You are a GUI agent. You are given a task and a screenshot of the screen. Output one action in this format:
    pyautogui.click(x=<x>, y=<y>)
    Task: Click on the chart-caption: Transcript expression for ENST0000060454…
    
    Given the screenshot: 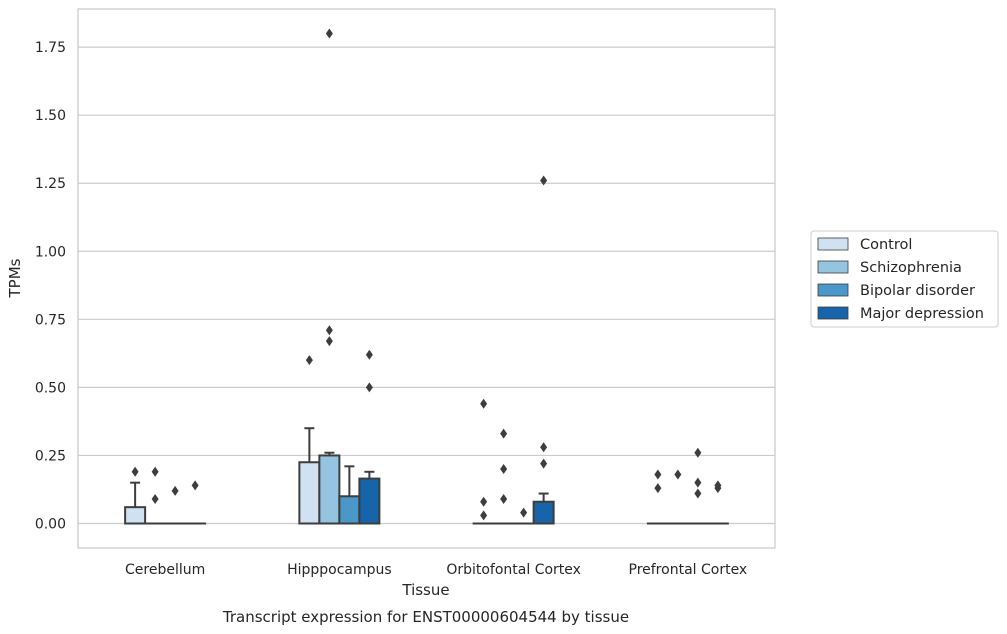 What is the action you would take?
    pyautogui.click(x=425, y=617)
    